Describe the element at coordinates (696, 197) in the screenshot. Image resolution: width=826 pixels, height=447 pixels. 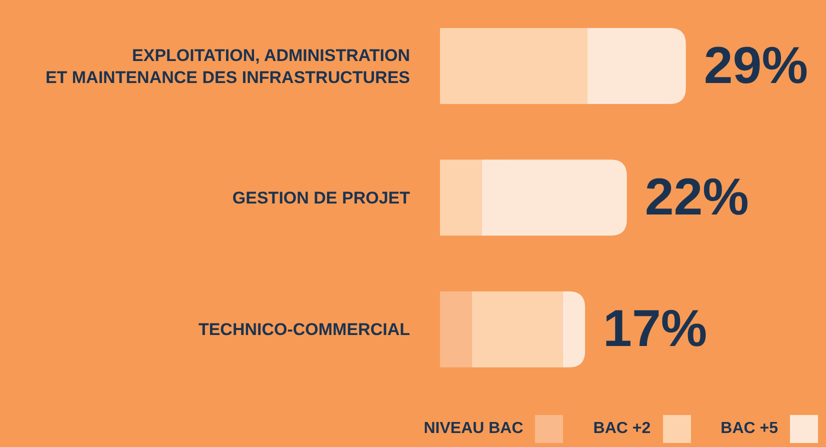
I see `annotation: 22%` at that location.